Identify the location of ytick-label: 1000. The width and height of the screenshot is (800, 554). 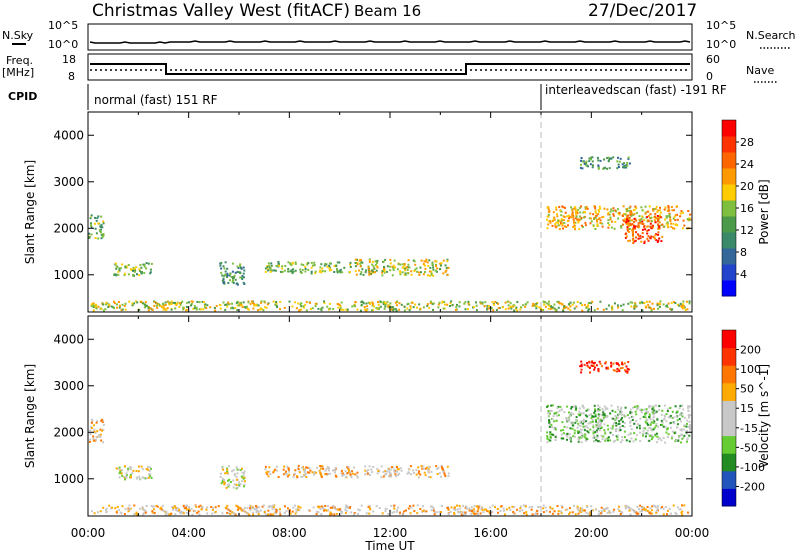
(68, 479).